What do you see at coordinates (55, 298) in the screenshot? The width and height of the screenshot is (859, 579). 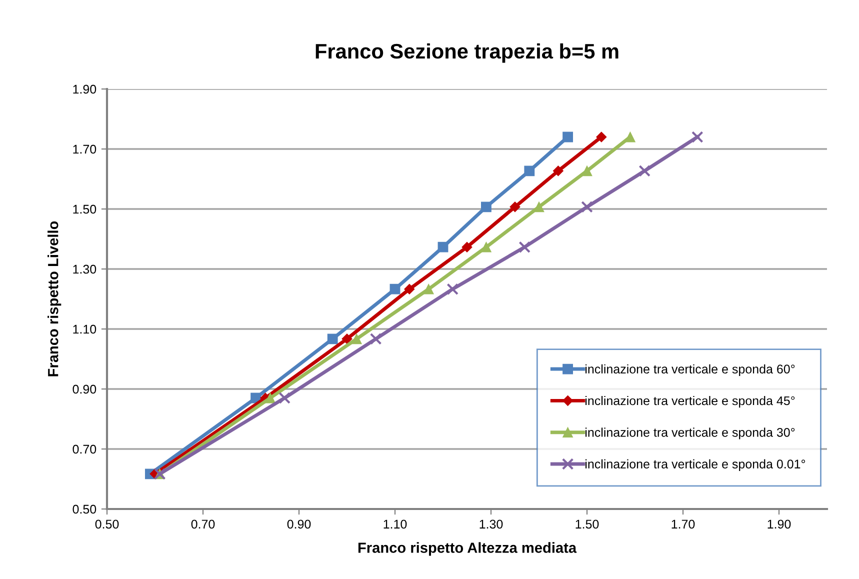 I see `y-axis-title: Franco rispetto Livello` at bounding box center [55, 298].